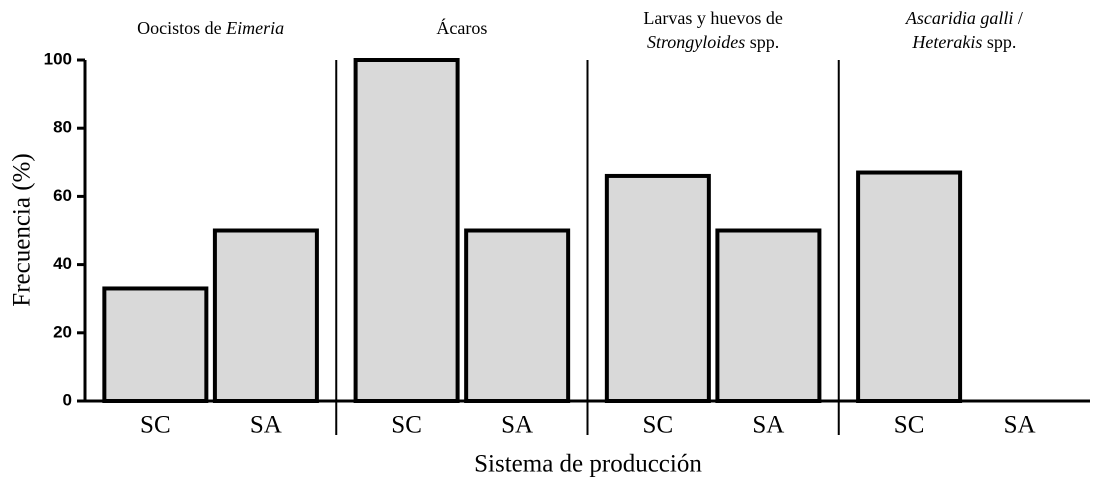  I want to click on panel-title: Strongyloides spp., so click(713, 42).